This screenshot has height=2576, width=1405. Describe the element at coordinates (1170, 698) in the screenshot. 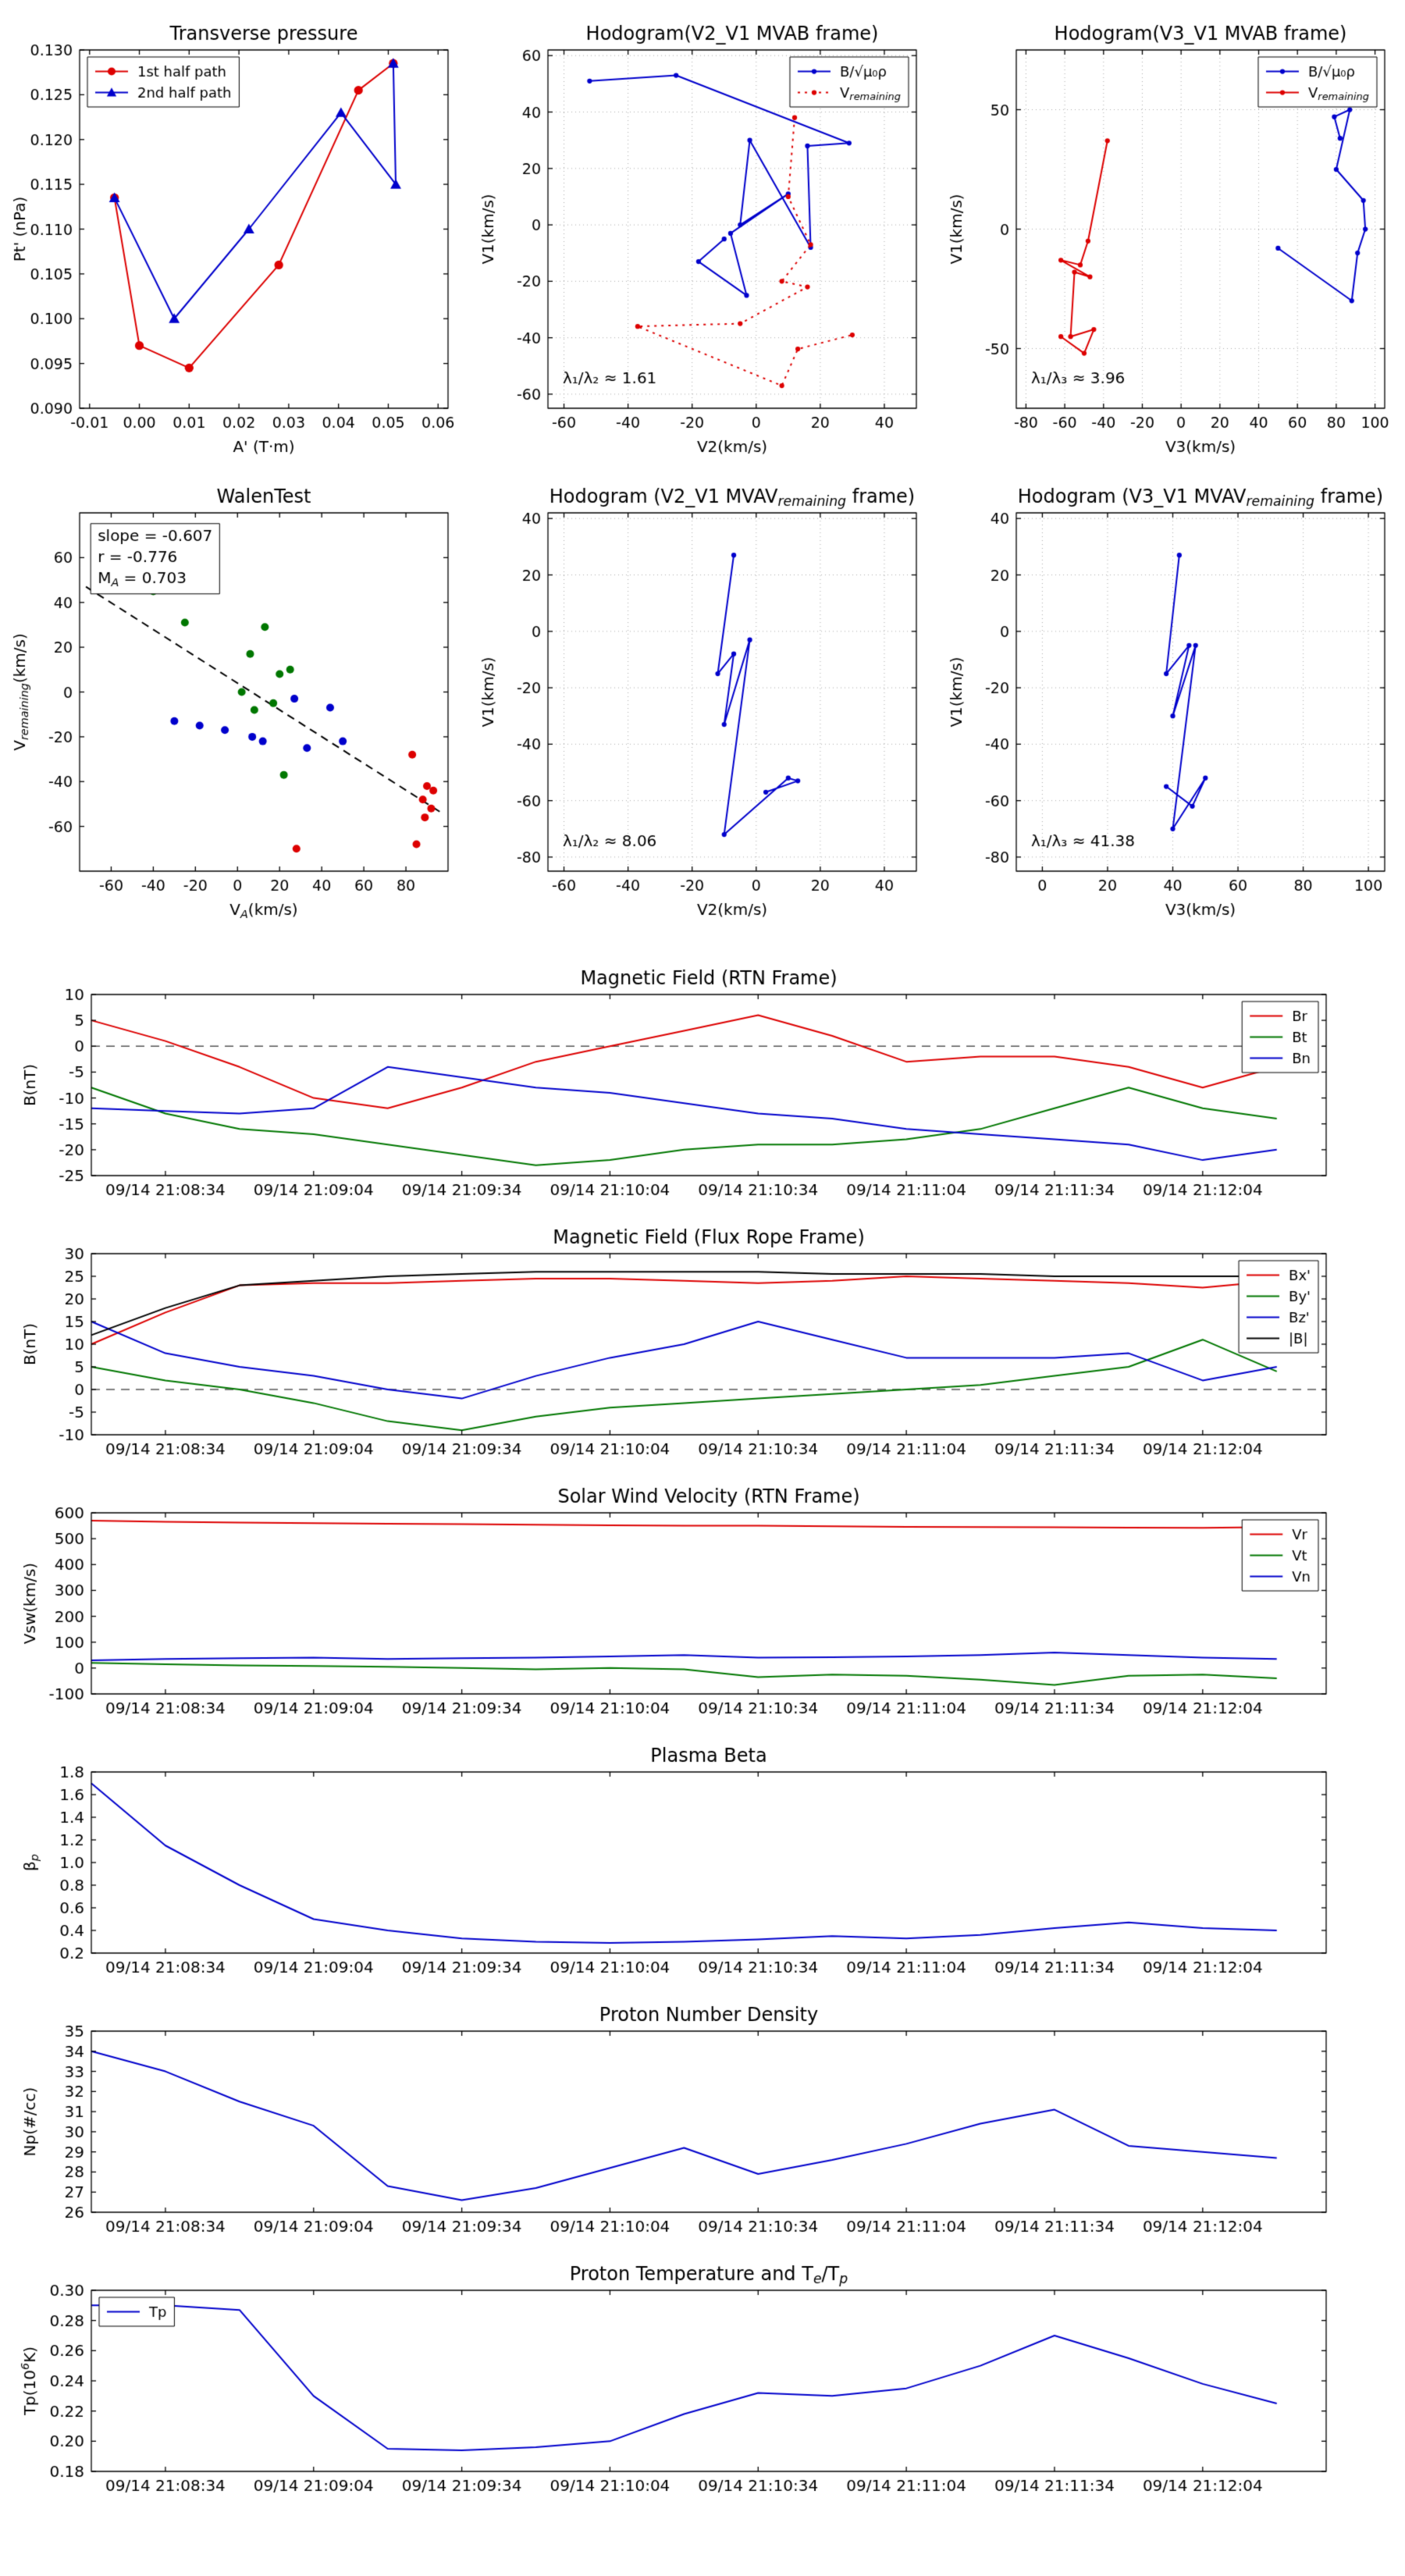

I see `chart-hodogram-v3v1-mvav` at that location.